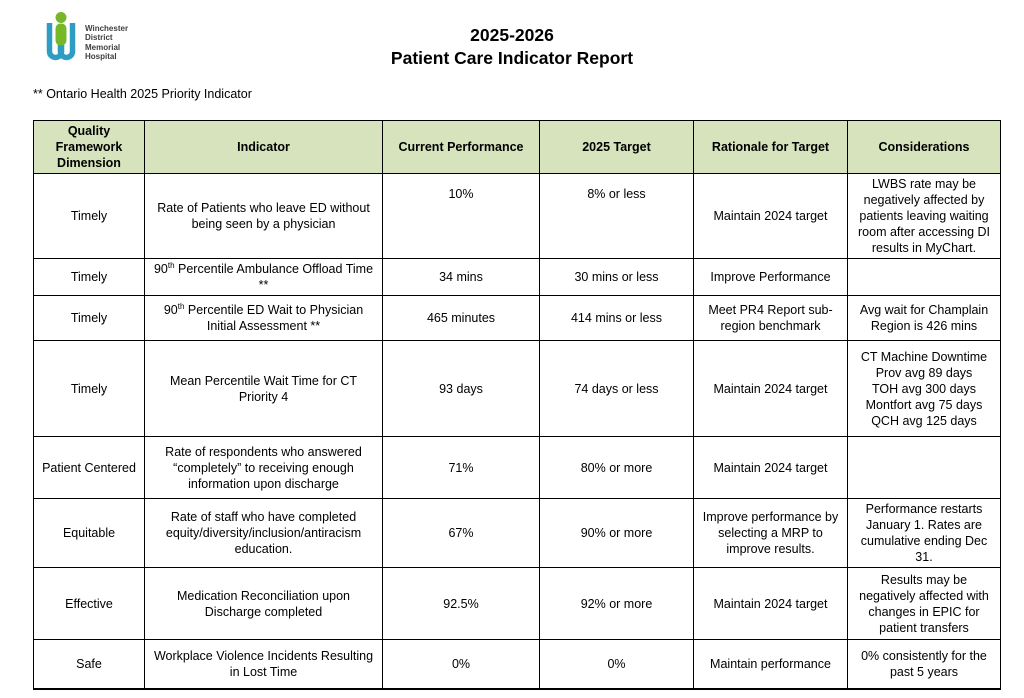 The height and width of the screenshot is (698, 1024). Describe the element at coordinates (616, 664) in the screenshot. I see `cell-2025-target: 0%` at that location.